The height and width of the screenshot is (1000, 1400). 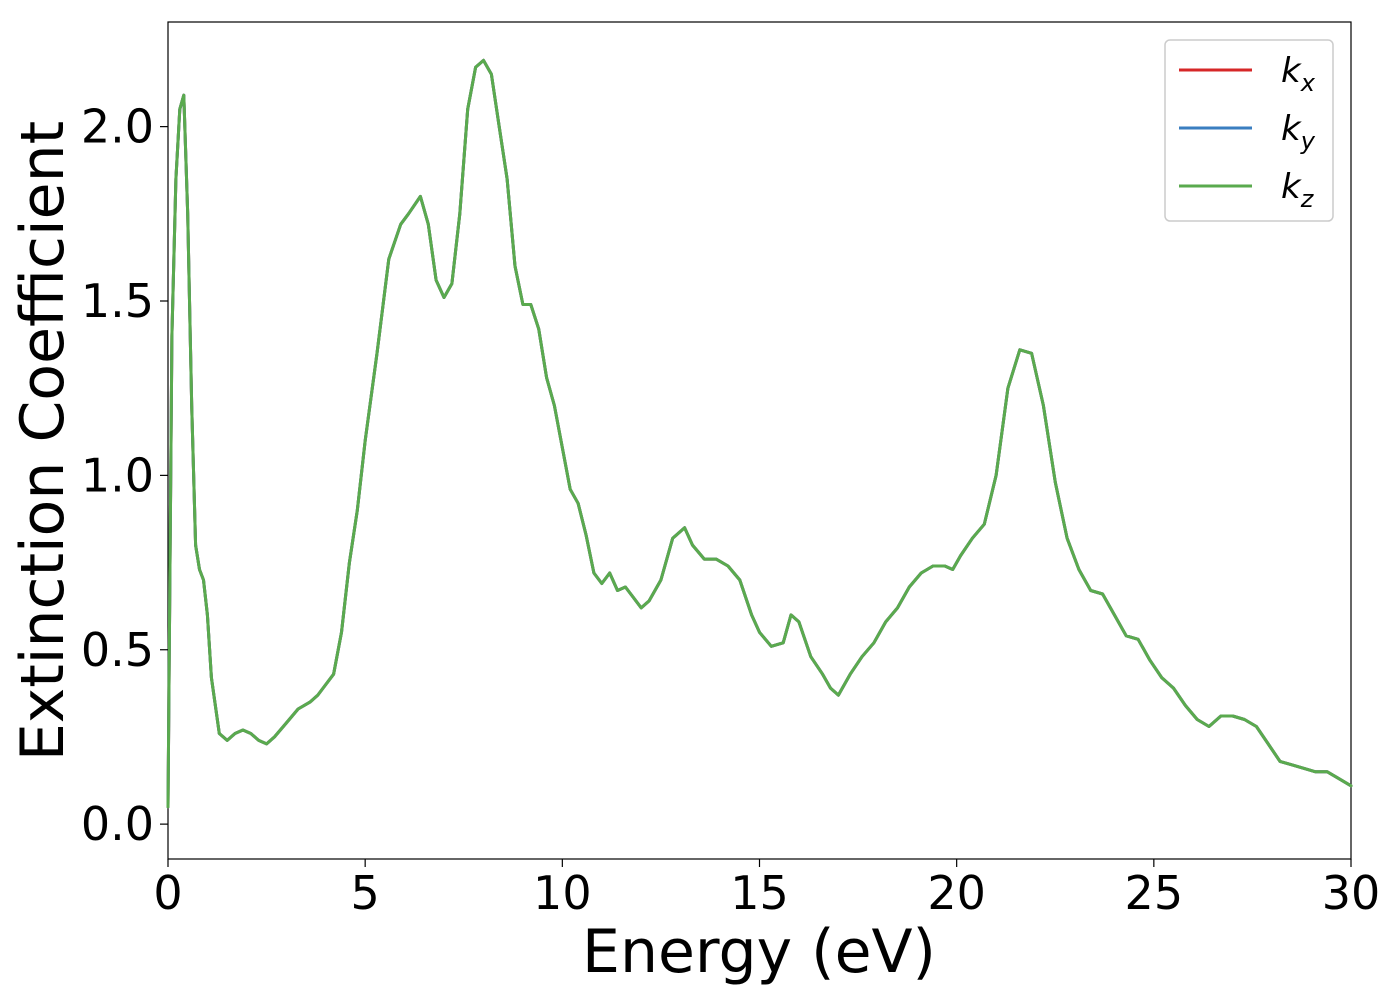 What do you see at coordinates (562, 893) in the screenshot?
I see `x-tick-label: 10` at bounding box center [562, 893].